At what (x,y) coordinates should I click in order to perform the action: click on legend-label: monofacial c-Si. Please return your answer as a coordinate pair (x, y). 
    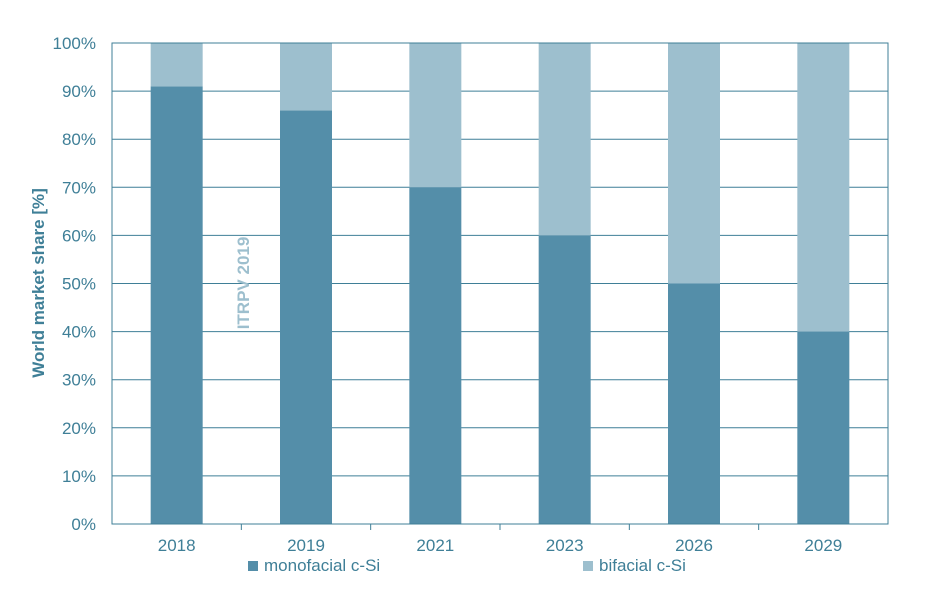
    Looking at the image, I should click on (322, 565).